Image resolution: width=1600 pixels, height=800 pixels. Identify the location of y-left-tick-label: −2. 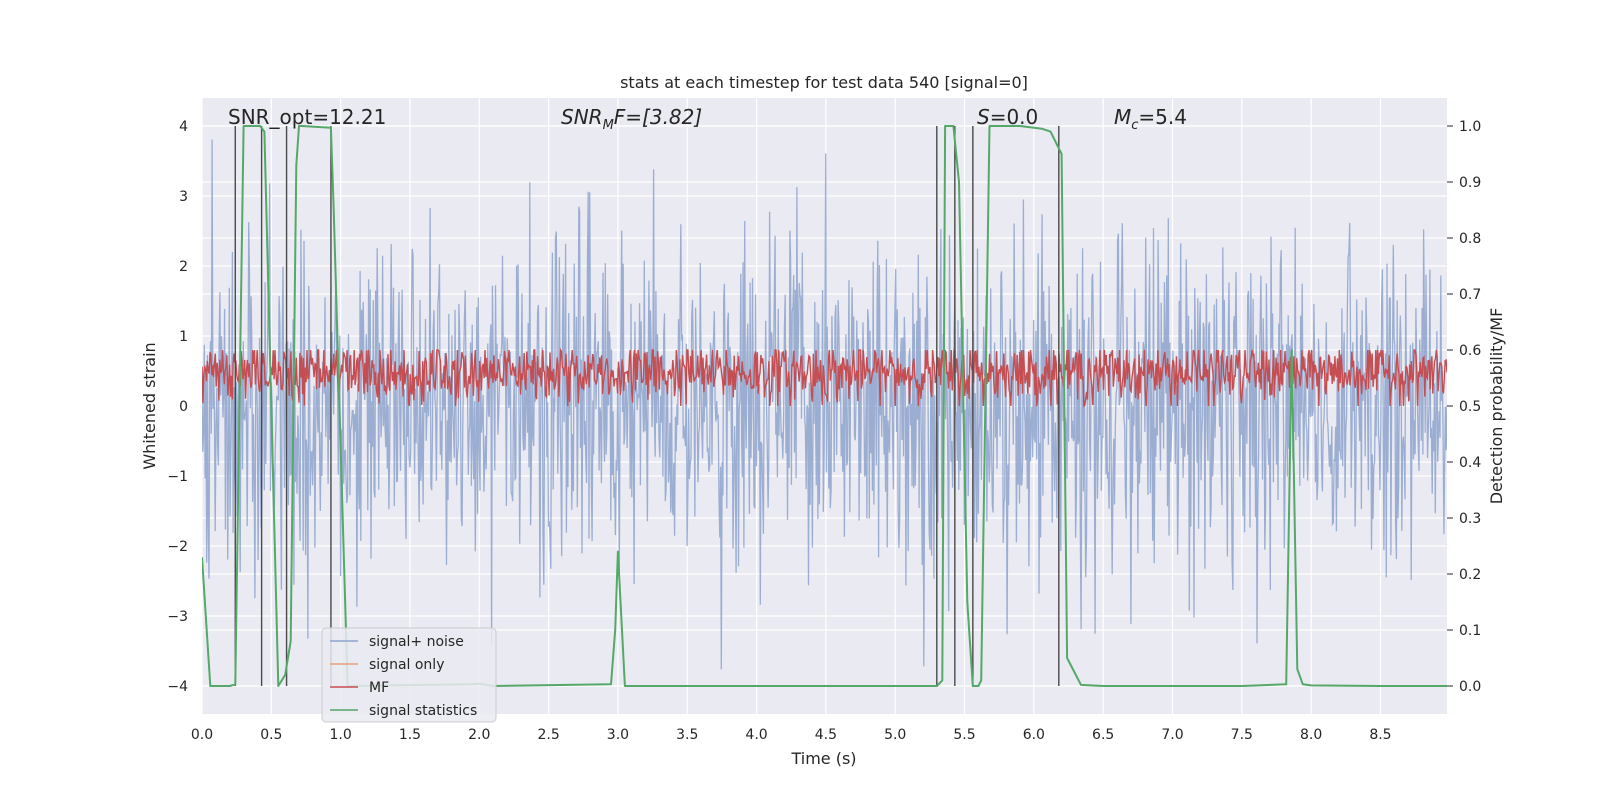
(177, 547).